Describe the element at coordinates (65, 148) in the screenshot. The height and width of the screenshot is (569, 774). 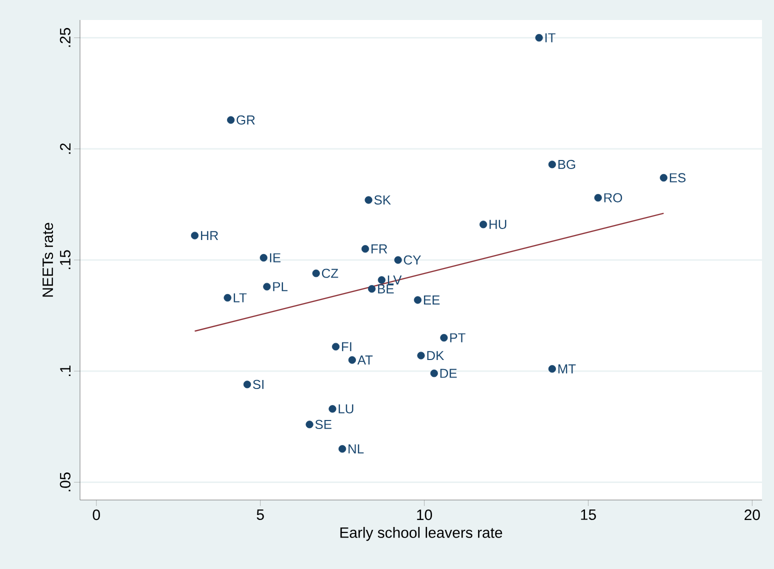
I see `y-tick-label: .2` at that location.